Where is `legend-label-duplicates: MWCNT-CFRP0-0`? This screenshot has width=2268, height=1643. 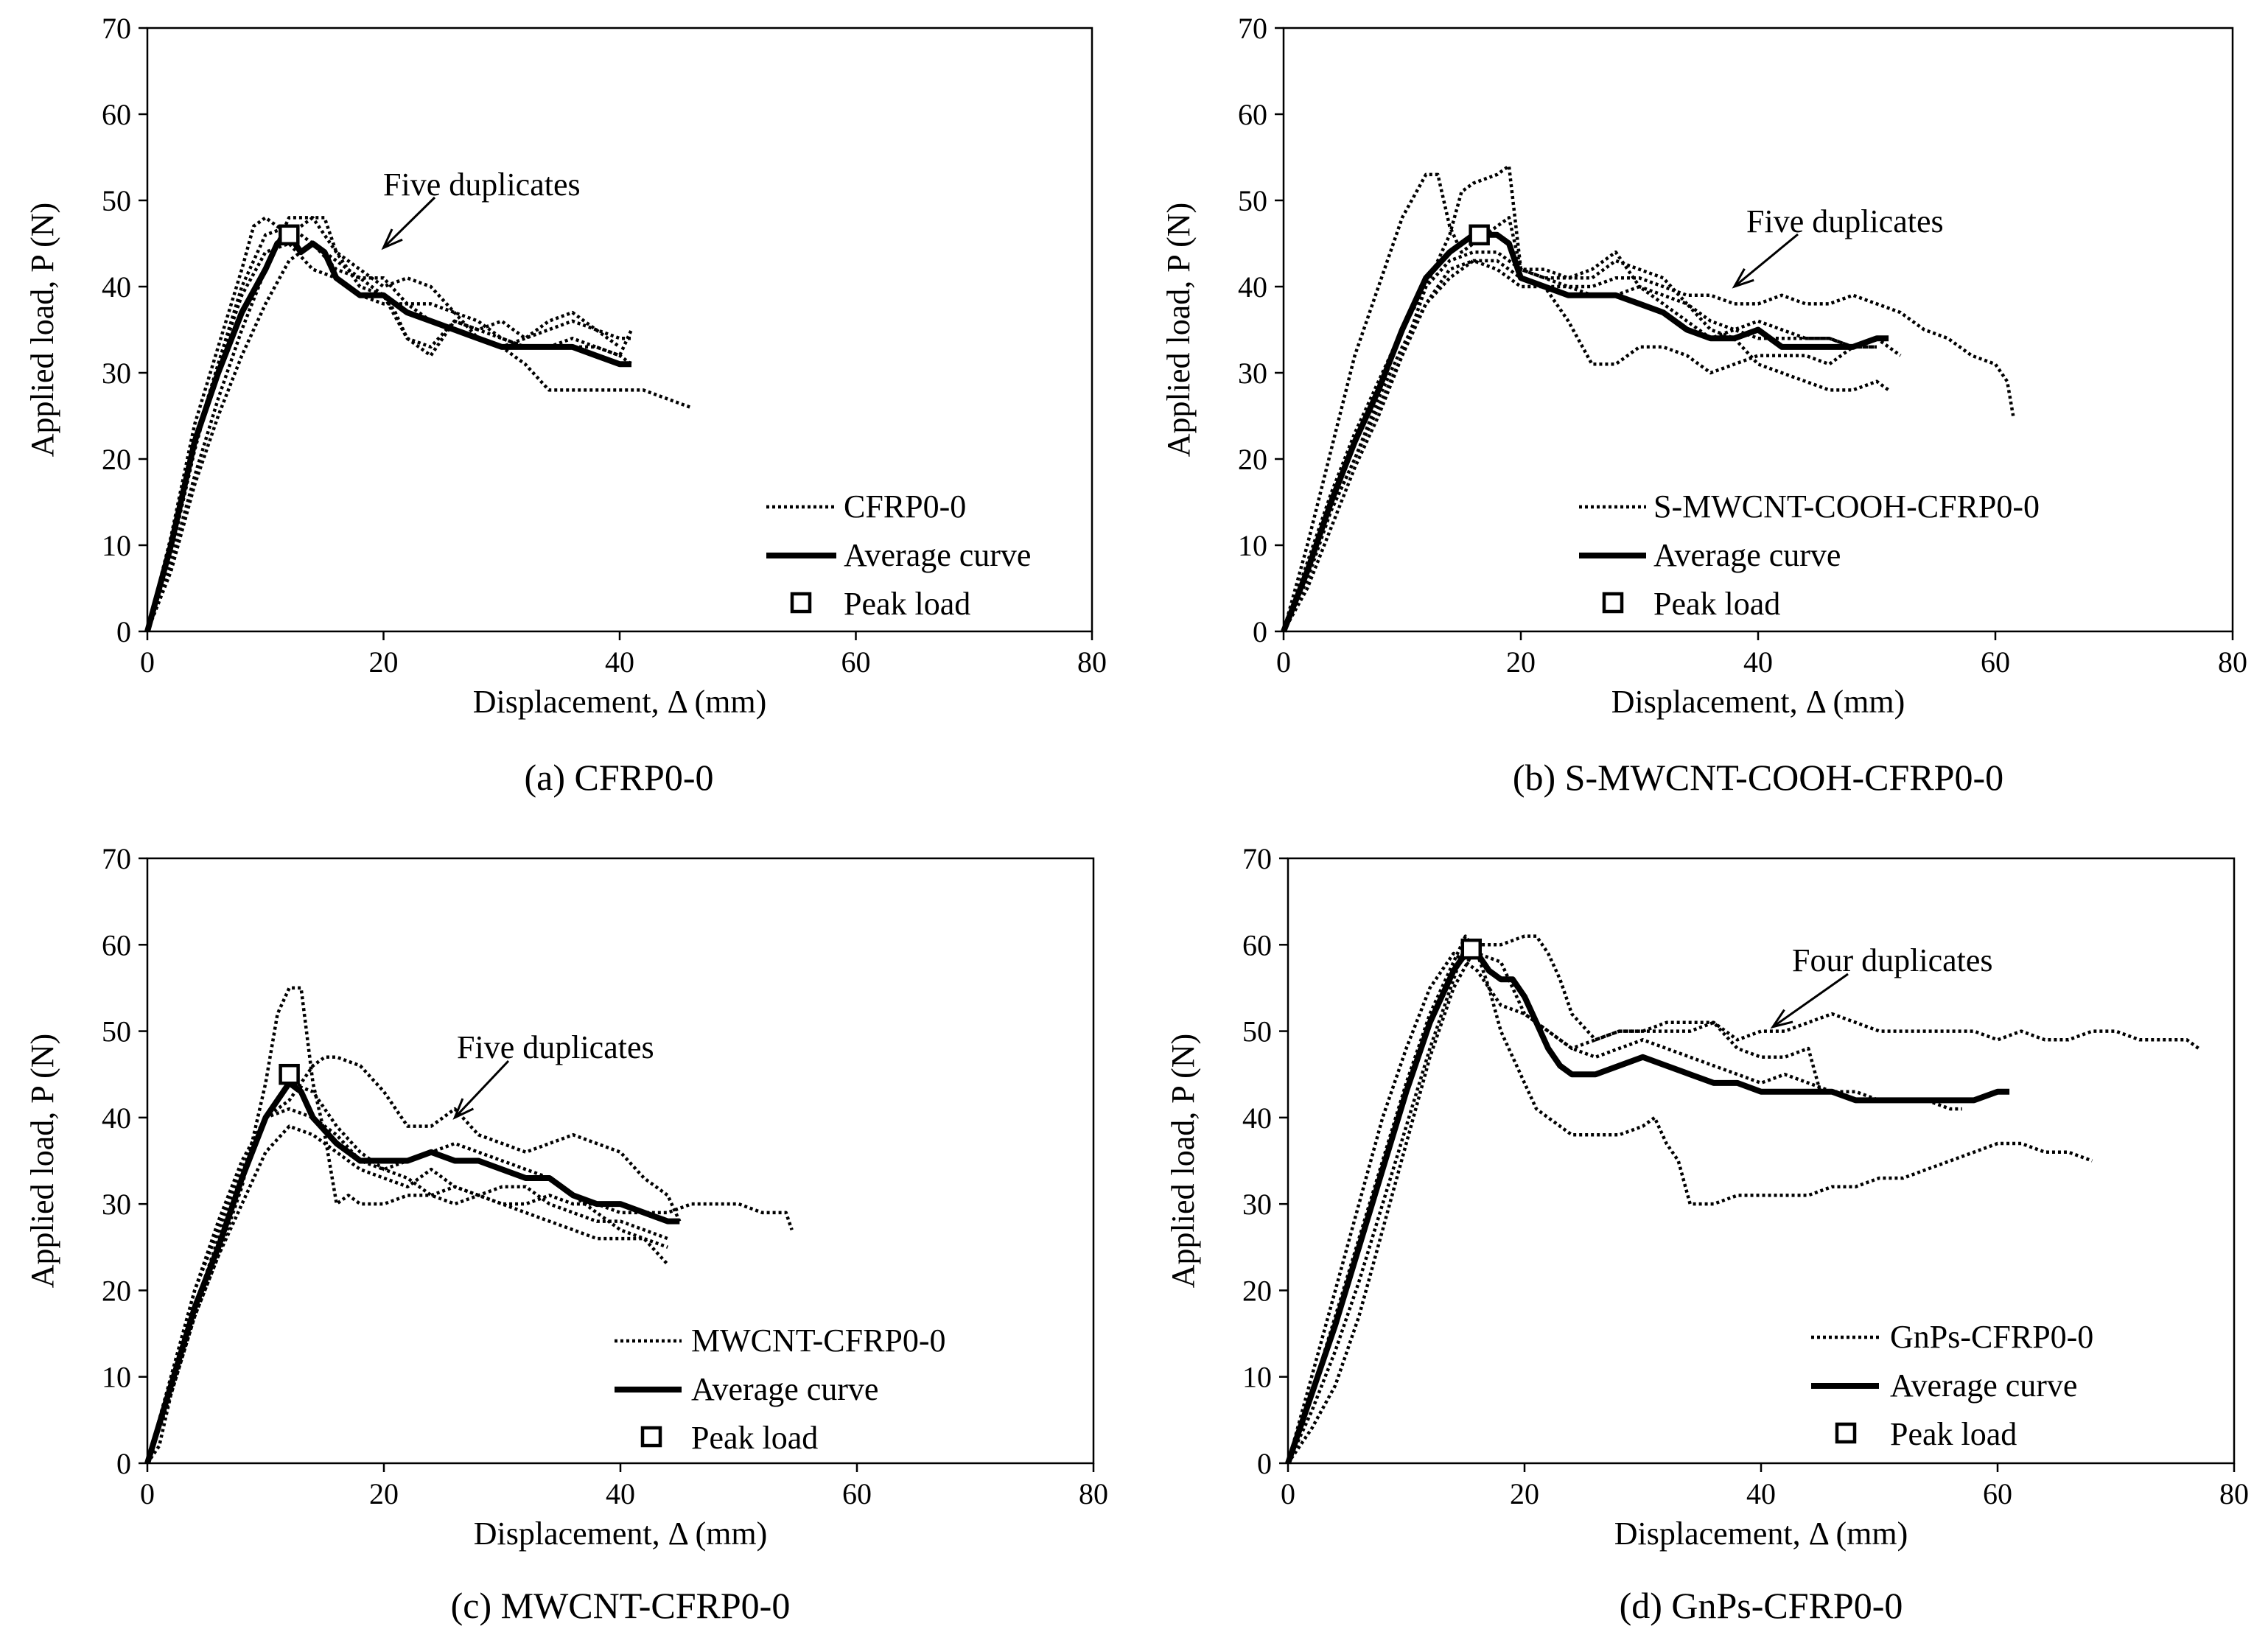 legend-label-duplicates: MWCNT-CFRP0-0 is located at coordinates (818, 1341).